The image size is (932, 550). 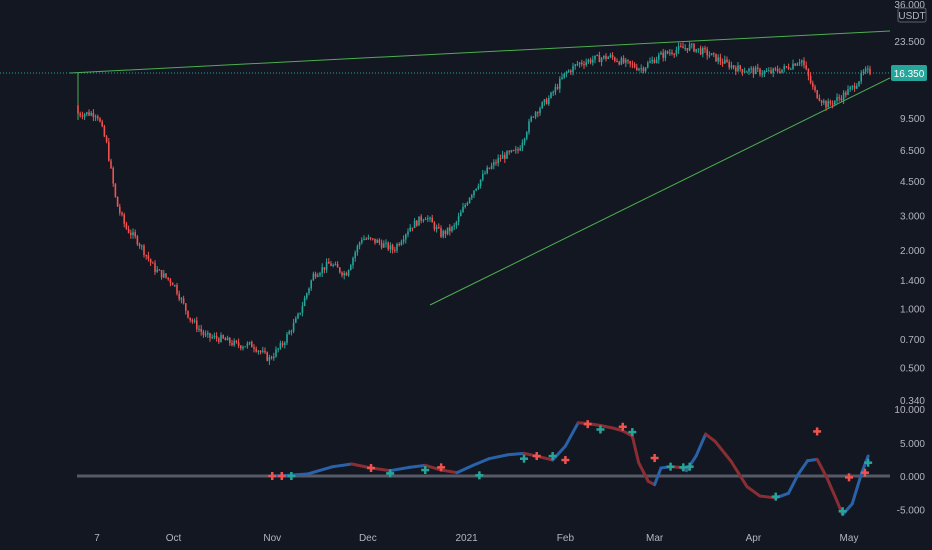 What do you see at coordinates (368, 538) in the screenshot?
I see `time-tick-label: Dec` at bounding box center [368, 538].